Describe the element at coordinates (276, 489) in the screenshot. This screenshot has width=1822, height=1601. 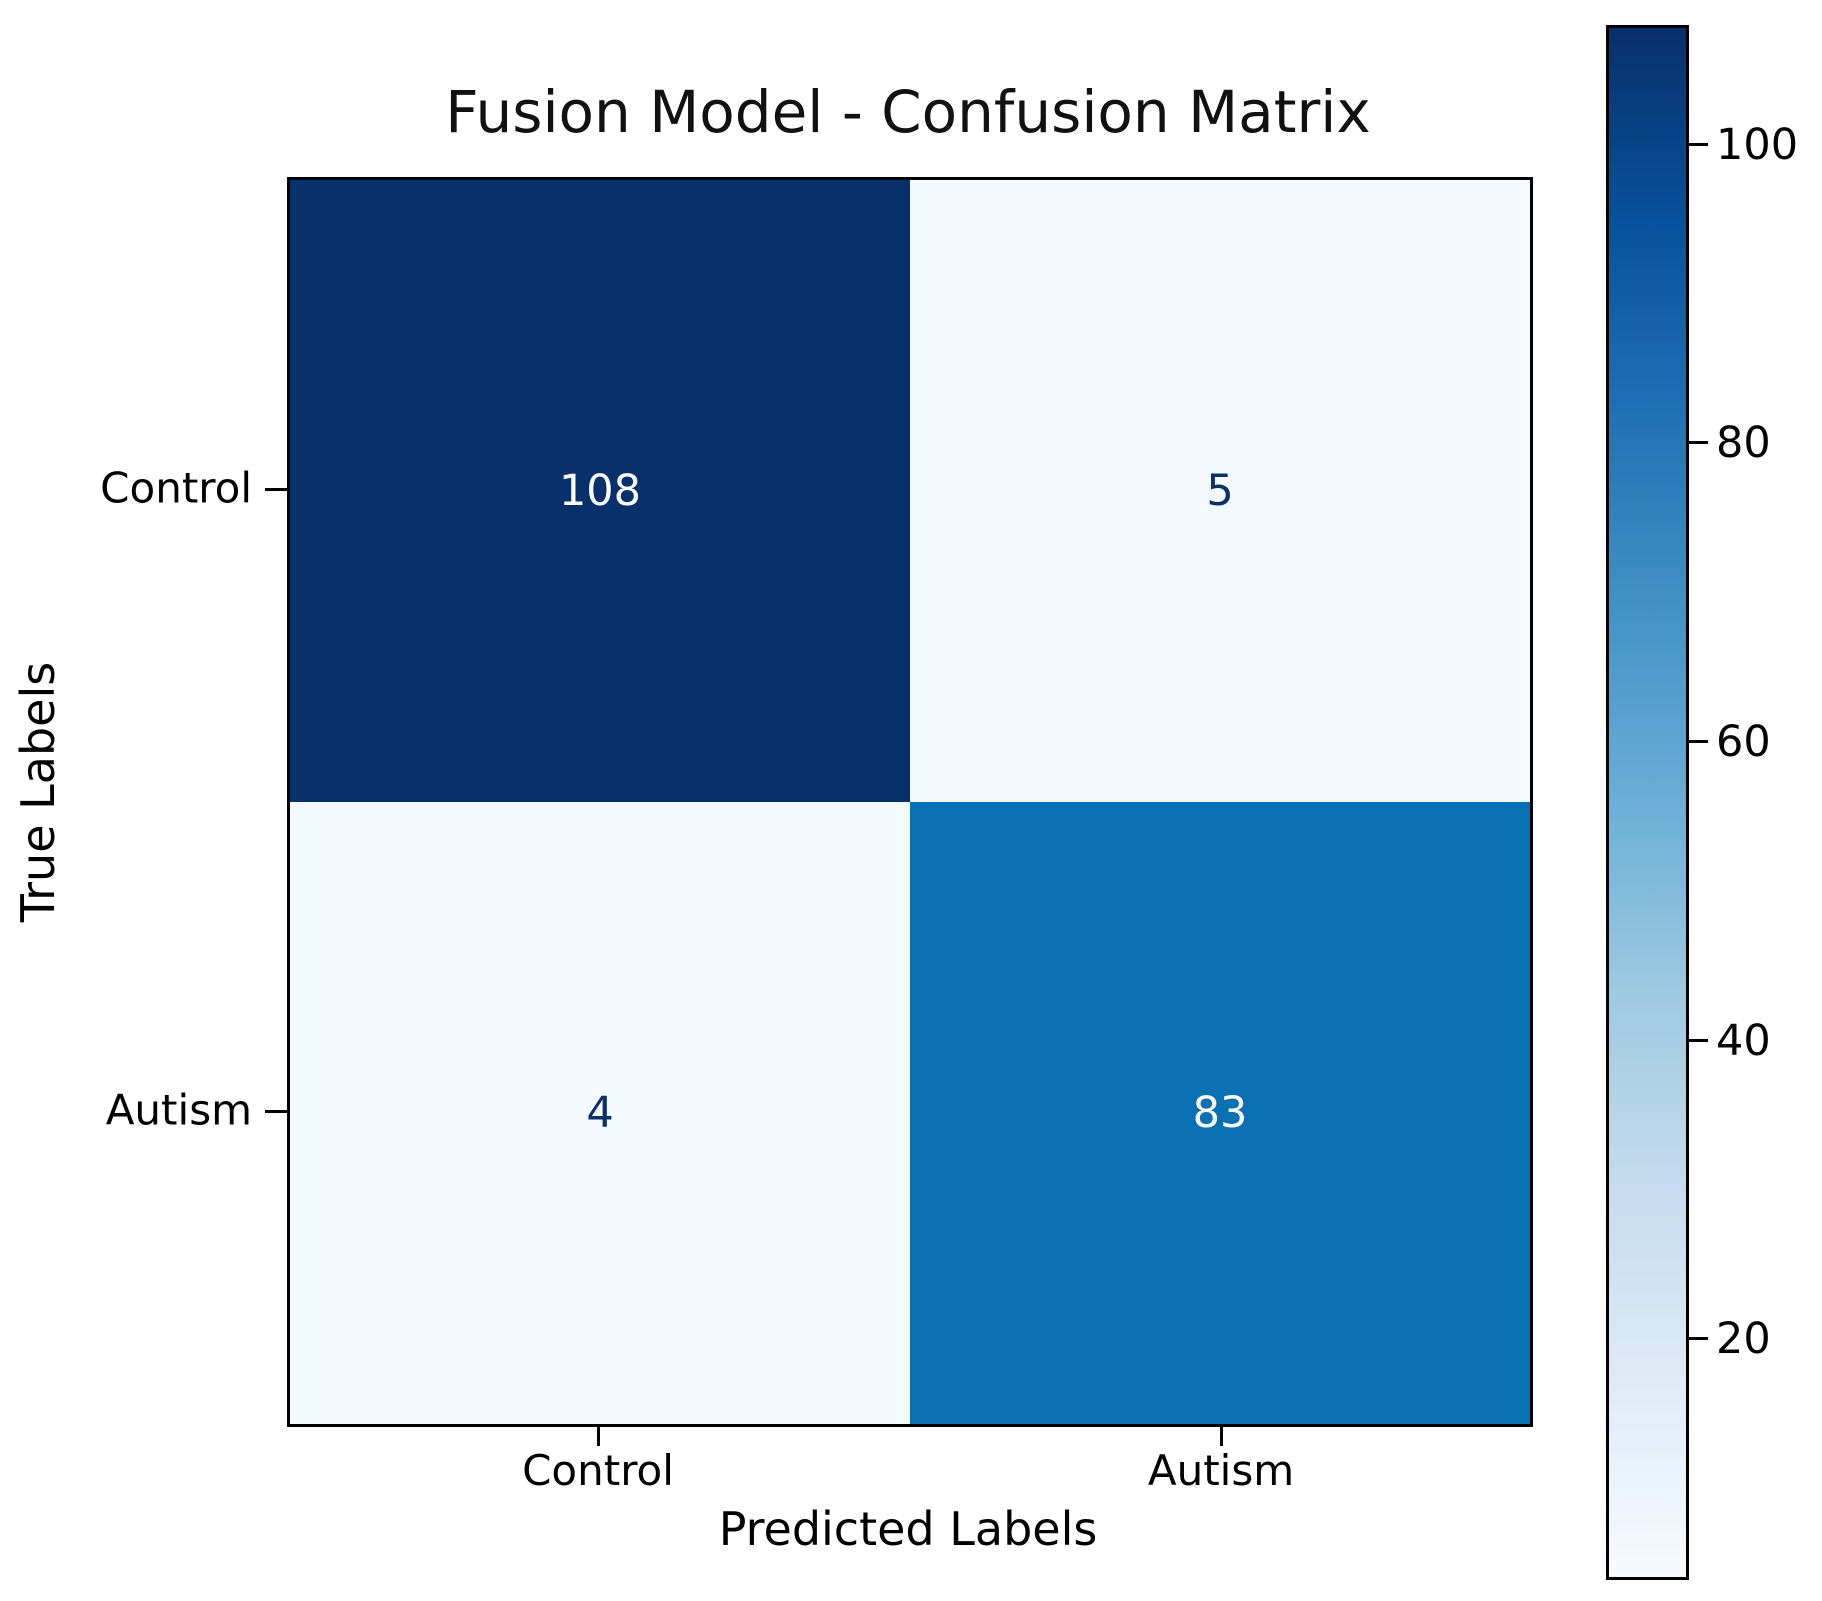
I see `y-tick-mark-control` at that location.